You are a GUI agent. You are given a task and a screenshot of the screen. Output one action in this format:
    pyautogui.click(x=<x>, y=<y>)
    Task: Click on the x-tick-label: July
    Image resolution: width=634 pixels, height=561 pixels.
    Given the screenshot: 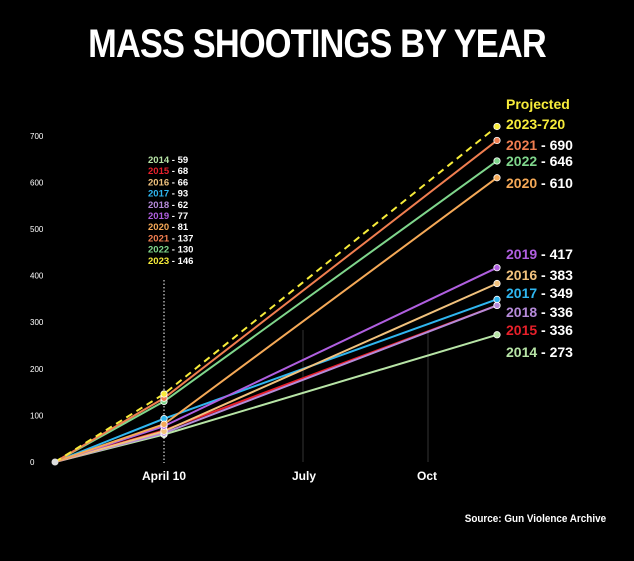 What is the action you would take?
    pyautogui.click(x=304, y=476)
    